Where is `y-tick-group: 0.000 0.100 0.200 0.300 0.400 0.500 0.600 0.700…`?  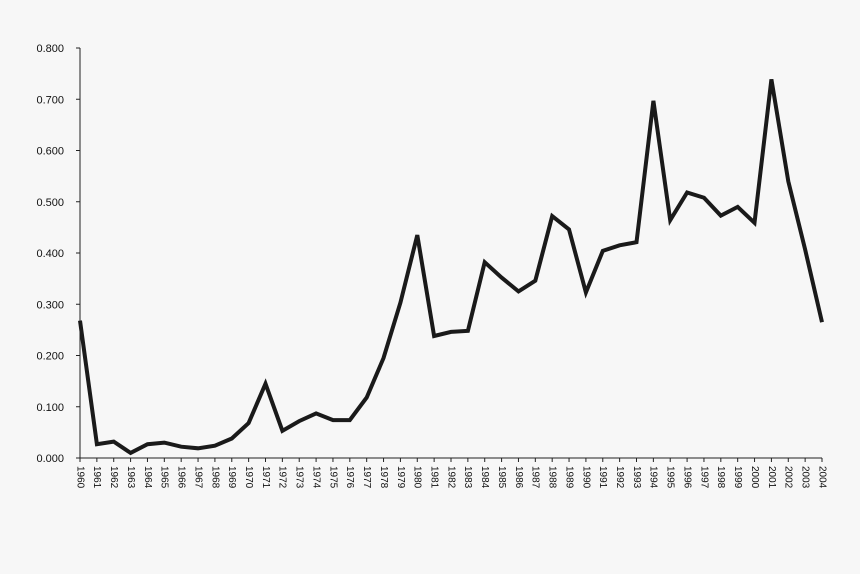 y-tick-group: 0.000 0.100 0.200 0.300 0.400 0.500 0.600 0.700… is located at coordinates (58, 254).